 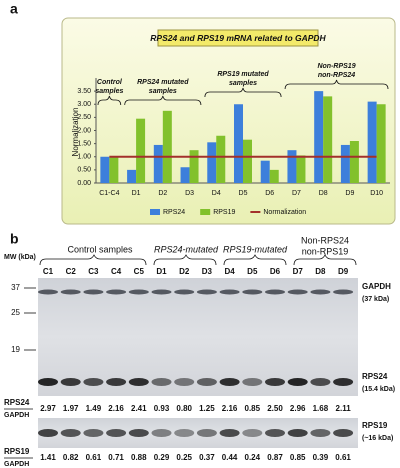 What do you see at coordinates (93, 271) in the screenshot?
I see `lane-label: C3` at bounding box center [93, 271].